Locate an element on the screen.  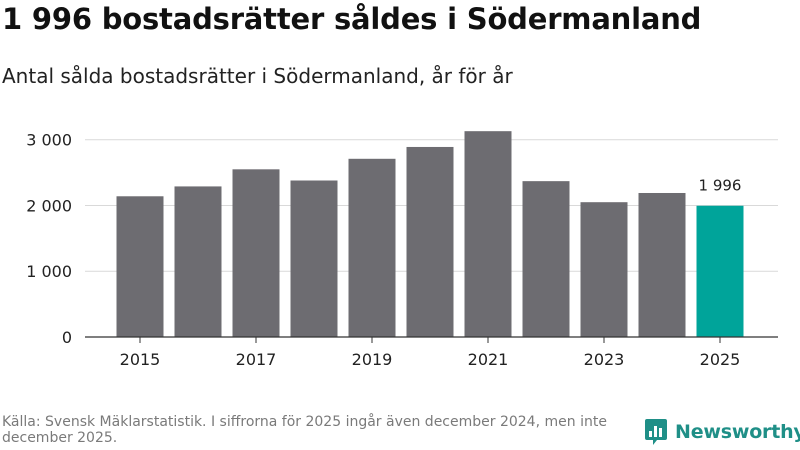
x-tick-label: 2021 is located at coordinates (488, 359).